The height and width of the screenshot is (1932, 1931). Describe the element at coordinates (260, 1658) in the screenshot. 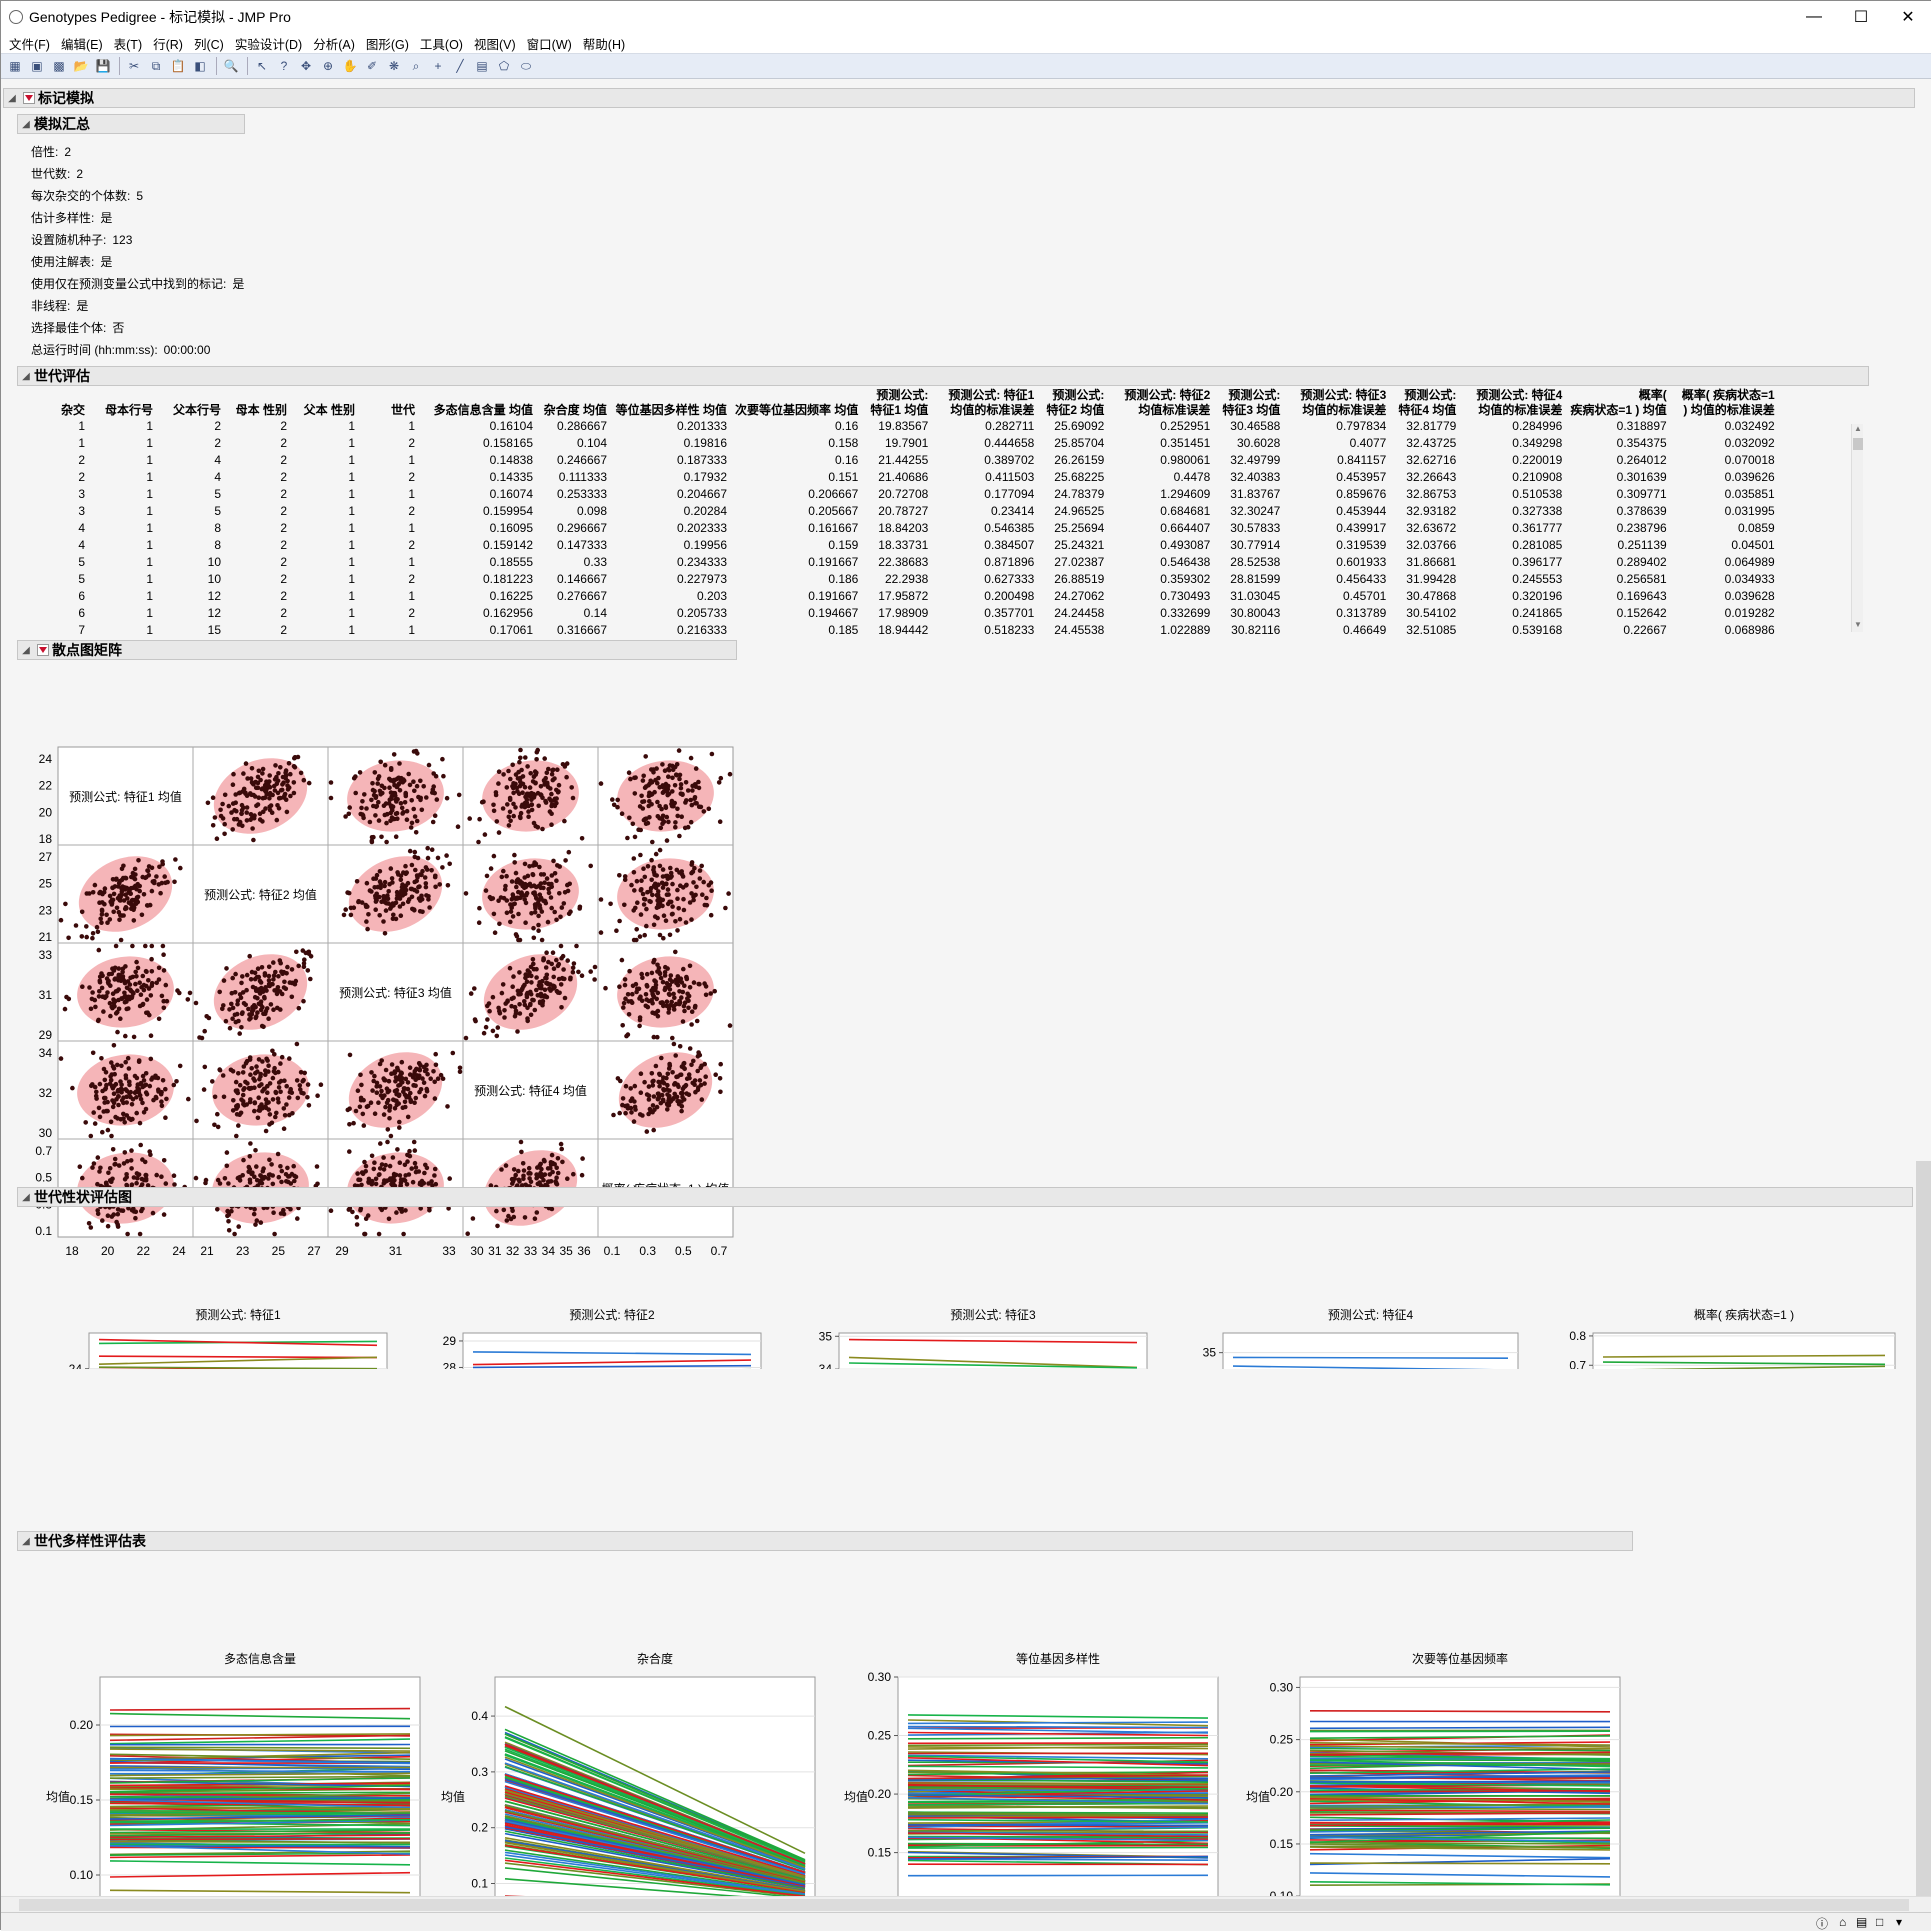

I see `chart-title: 多态信息含量` at that location.